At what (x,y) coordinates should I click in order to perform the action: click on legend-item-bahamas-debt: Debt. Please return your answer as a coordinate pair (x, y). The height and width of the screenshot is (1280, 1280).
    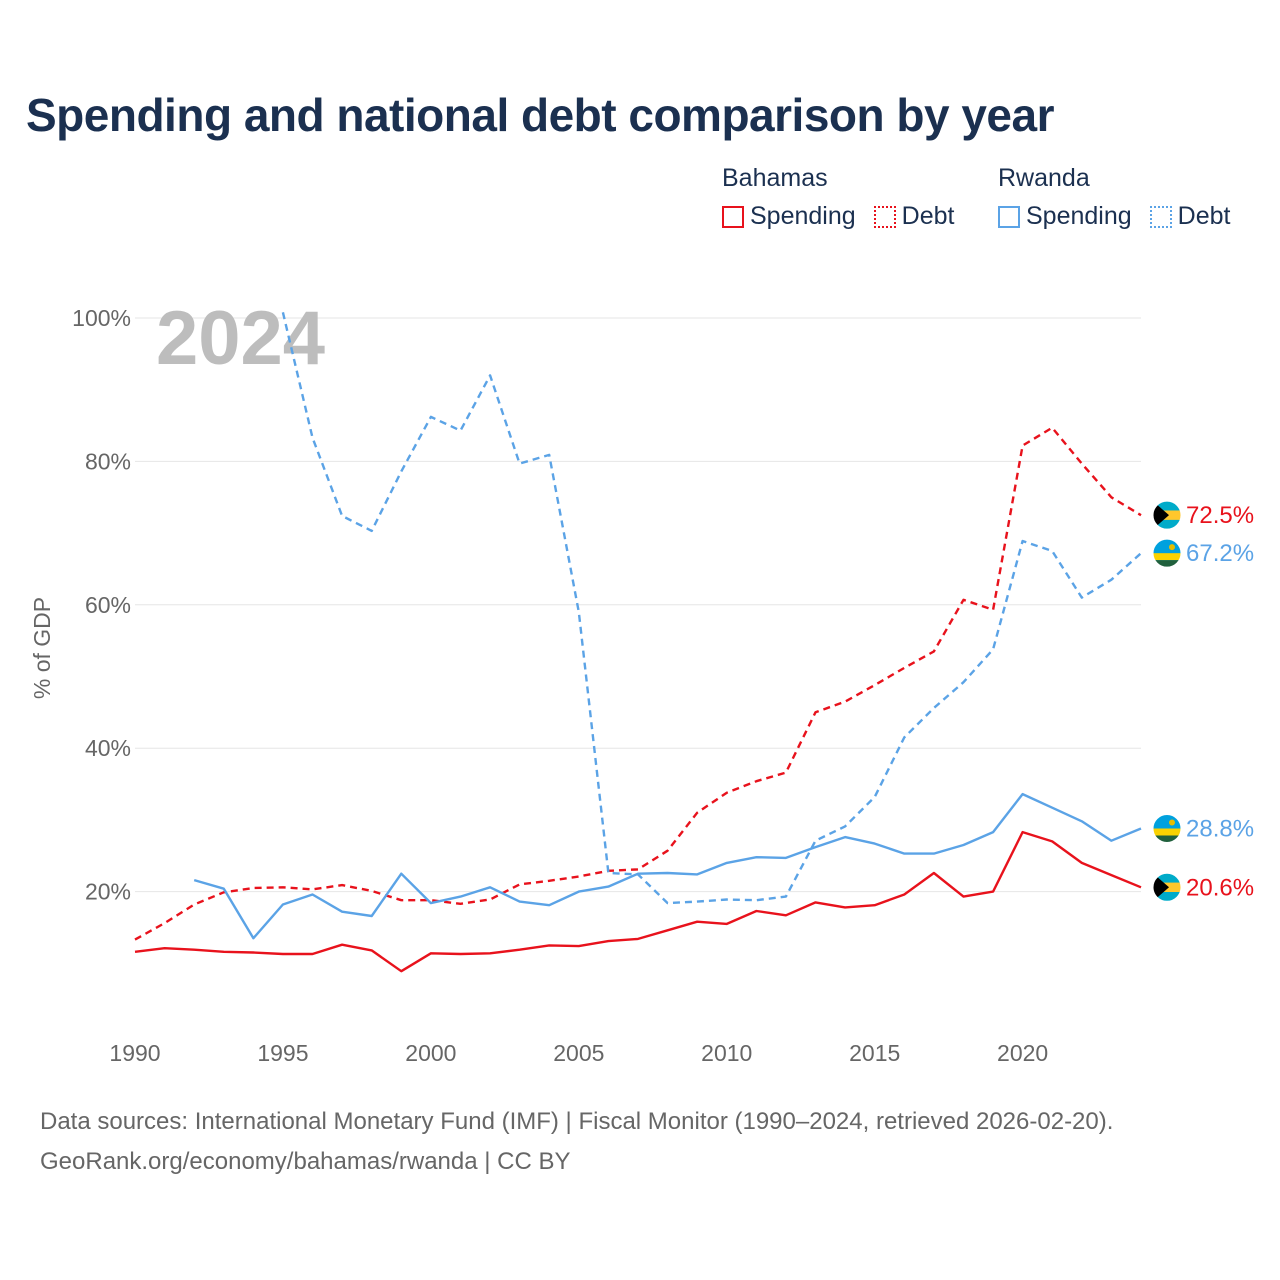
    Looking at the image, I should click on (914, 216).